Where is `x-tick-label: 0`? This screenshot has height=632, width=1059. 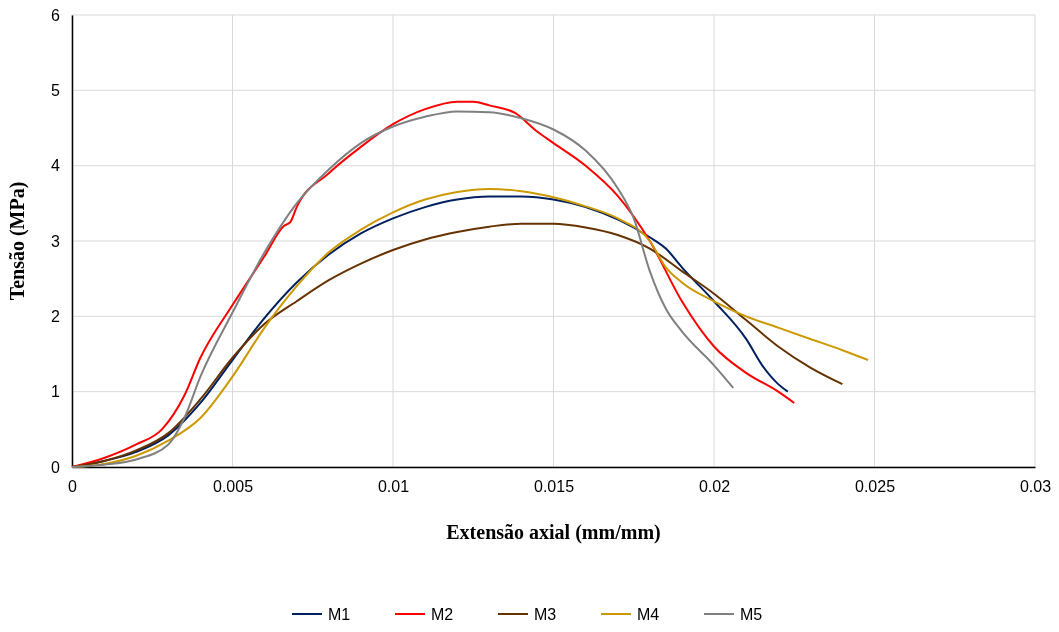
x-tick-label: 0 is located at coordinates (73, 487).